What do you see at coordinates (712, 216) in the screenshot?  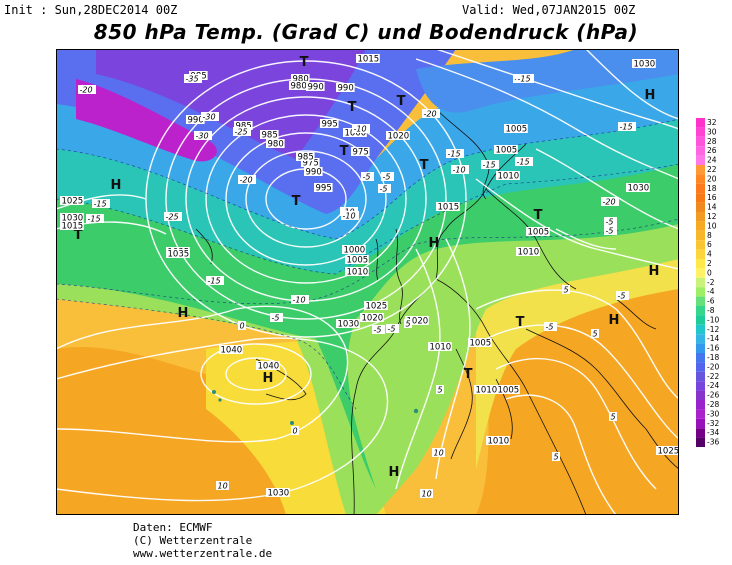 I see `legend-label: 12` at bounding box center [712, 216].